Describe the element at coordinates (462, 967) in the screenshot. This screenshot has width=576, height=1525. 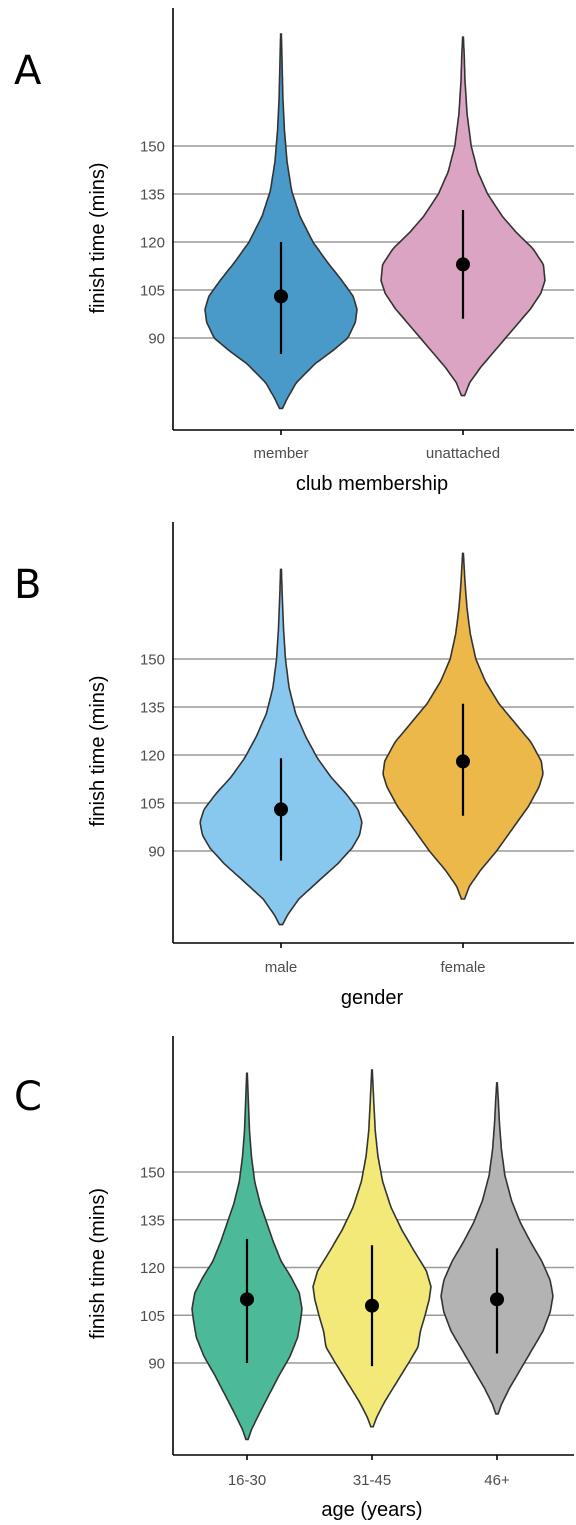
I see `x-tick-label: female` at that location.